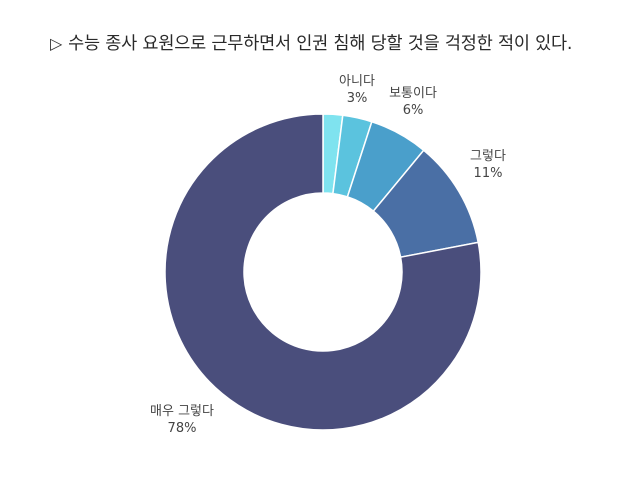  I want to click on slice-label-name-3: 보통이다, so click(413, 93).